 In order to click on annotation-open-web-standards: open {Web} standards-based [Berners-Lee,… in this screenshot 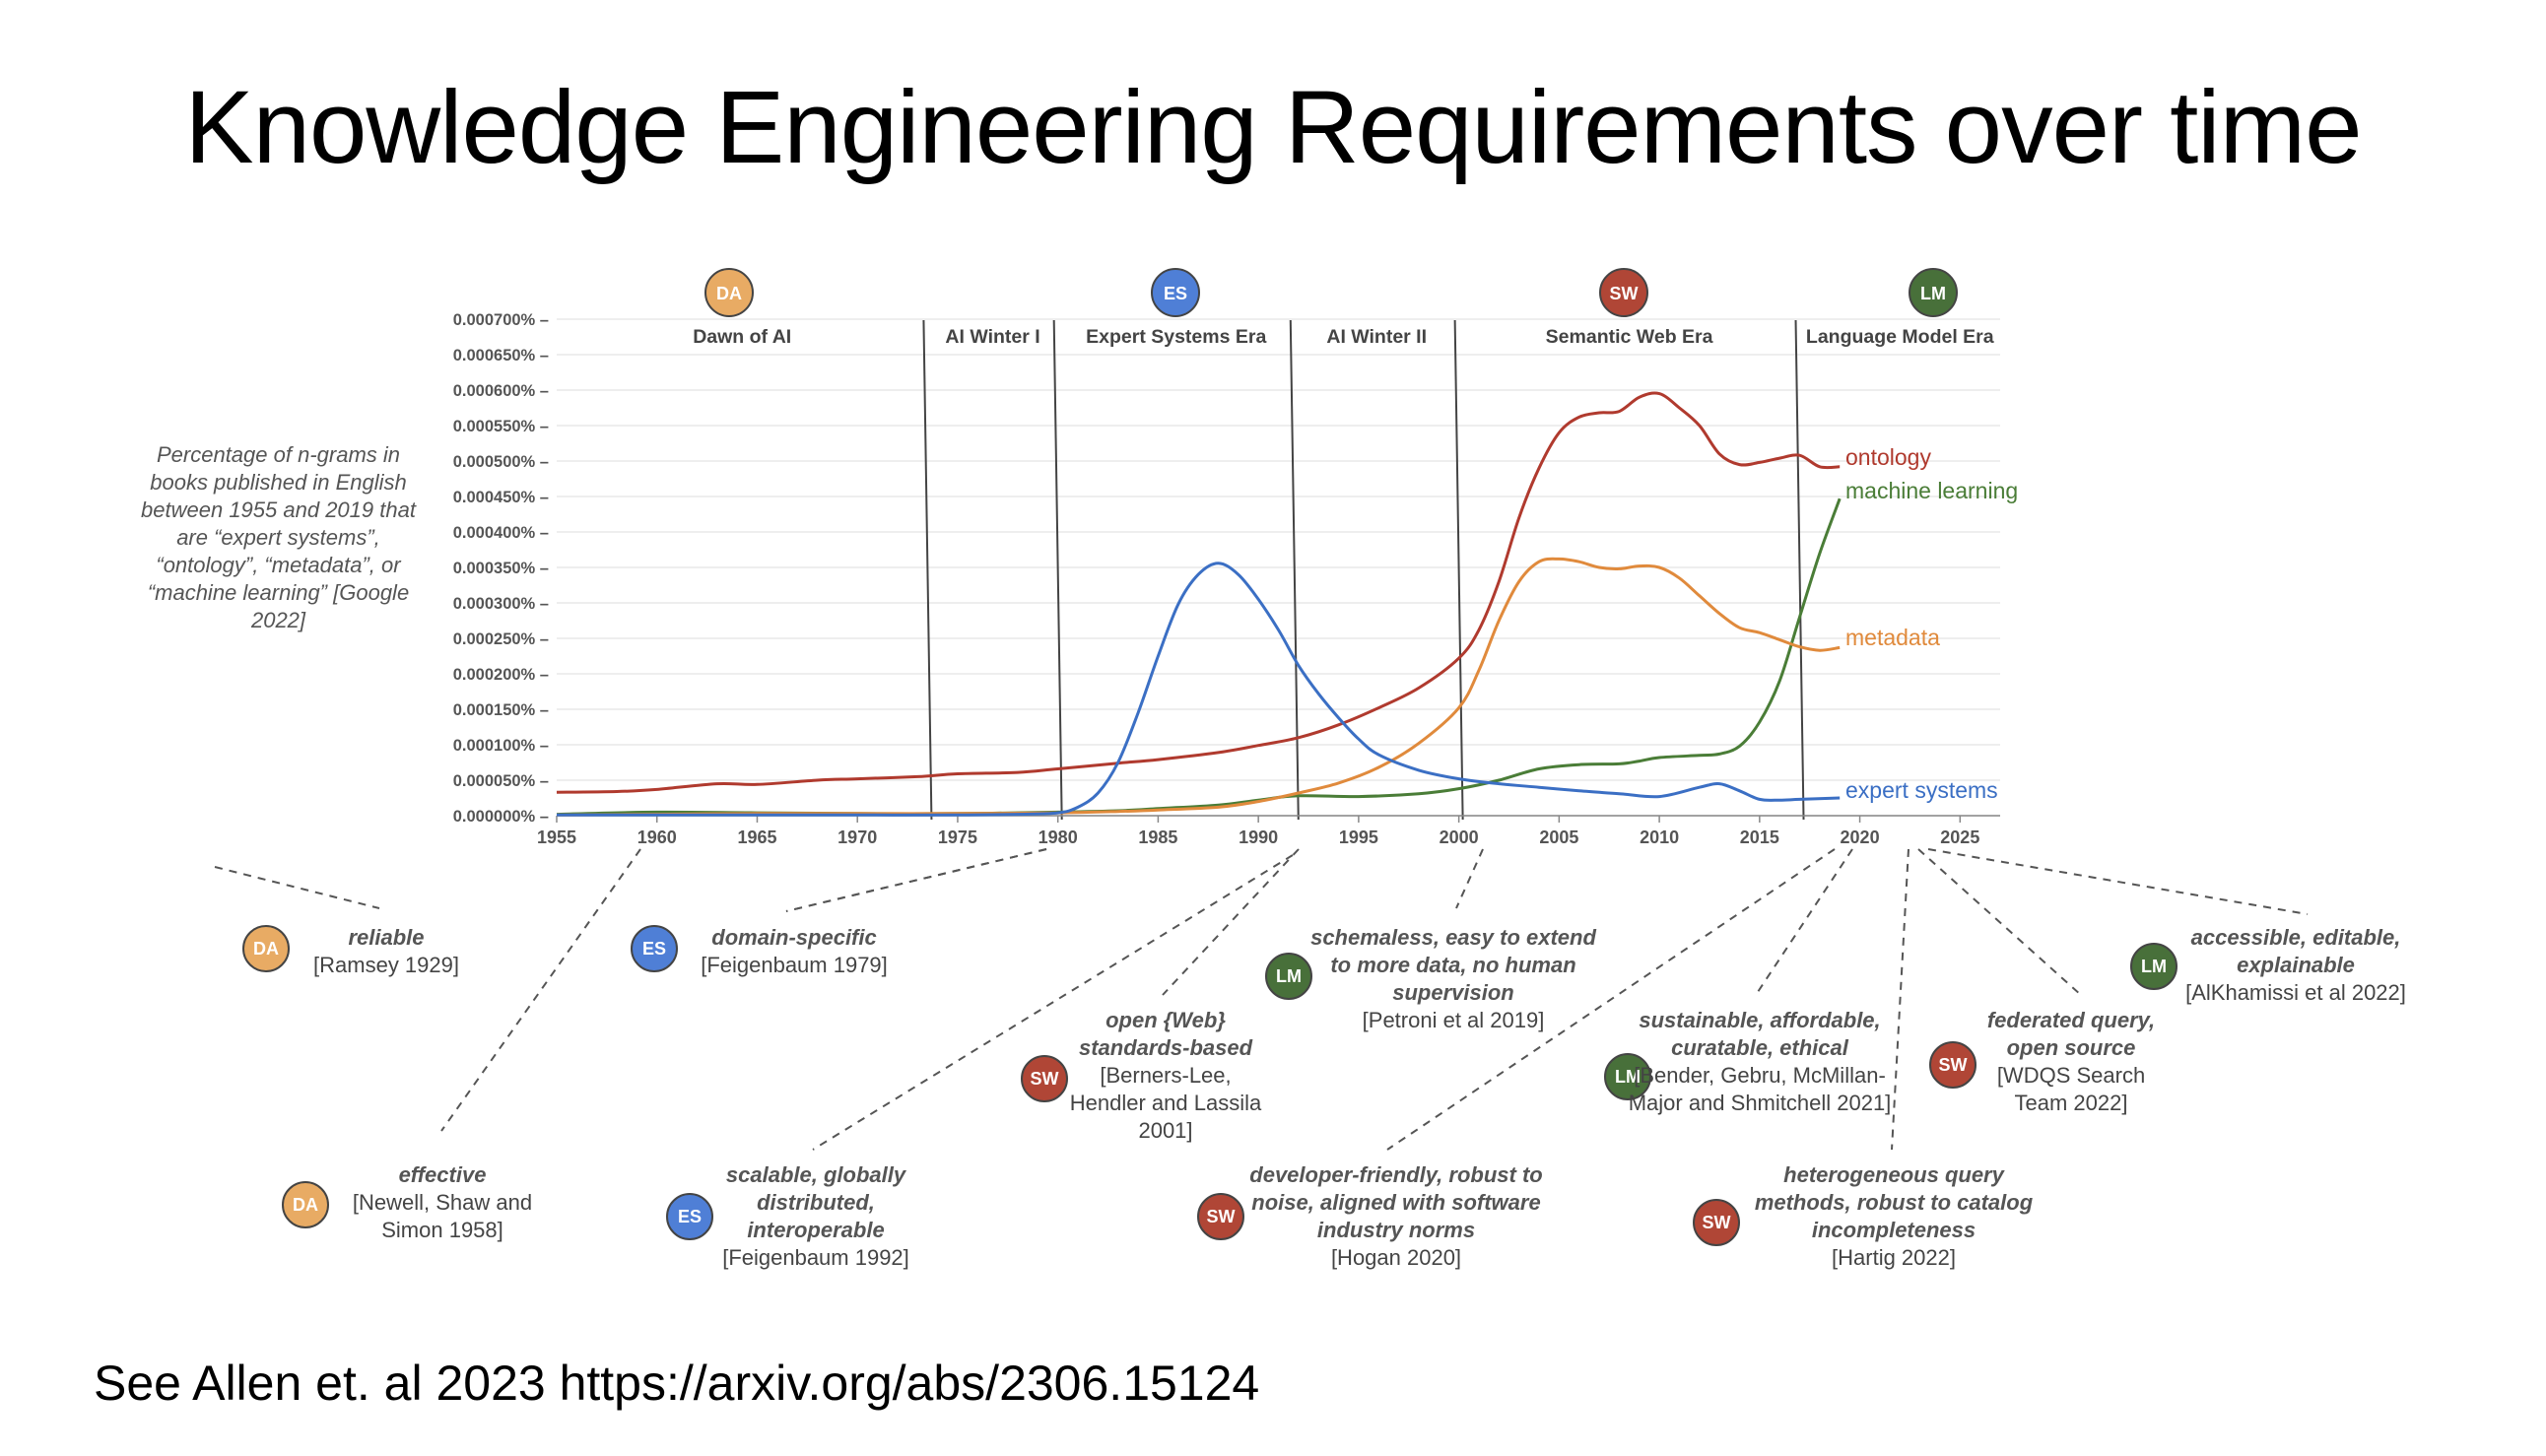, I will do `click(1166, 1076)`.